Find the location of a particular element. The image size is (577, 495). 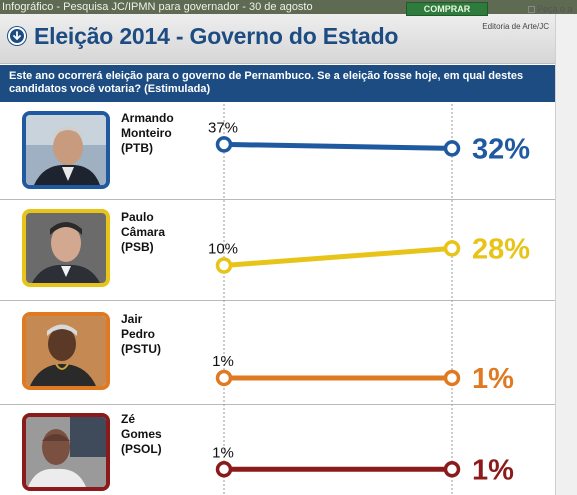

series-line-paulo-camara-psb is located at coordinates (338, 256).